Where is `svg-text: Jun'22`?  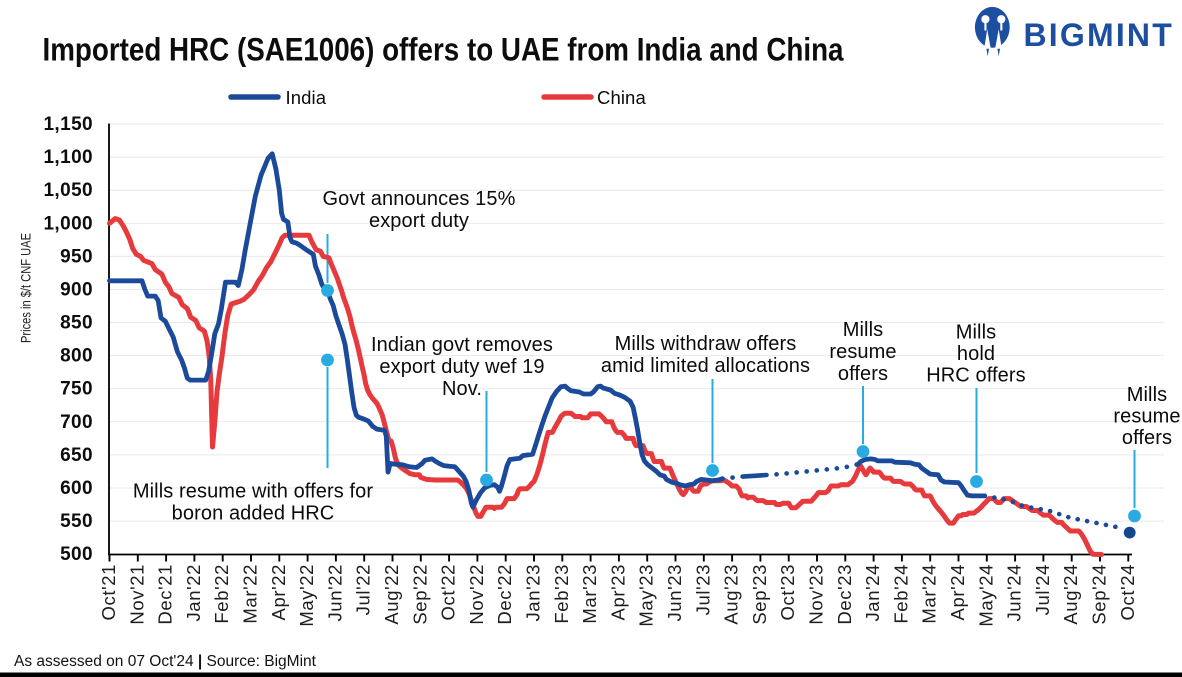 svg-text: Jun'22 is located at coordinates (334, 593).